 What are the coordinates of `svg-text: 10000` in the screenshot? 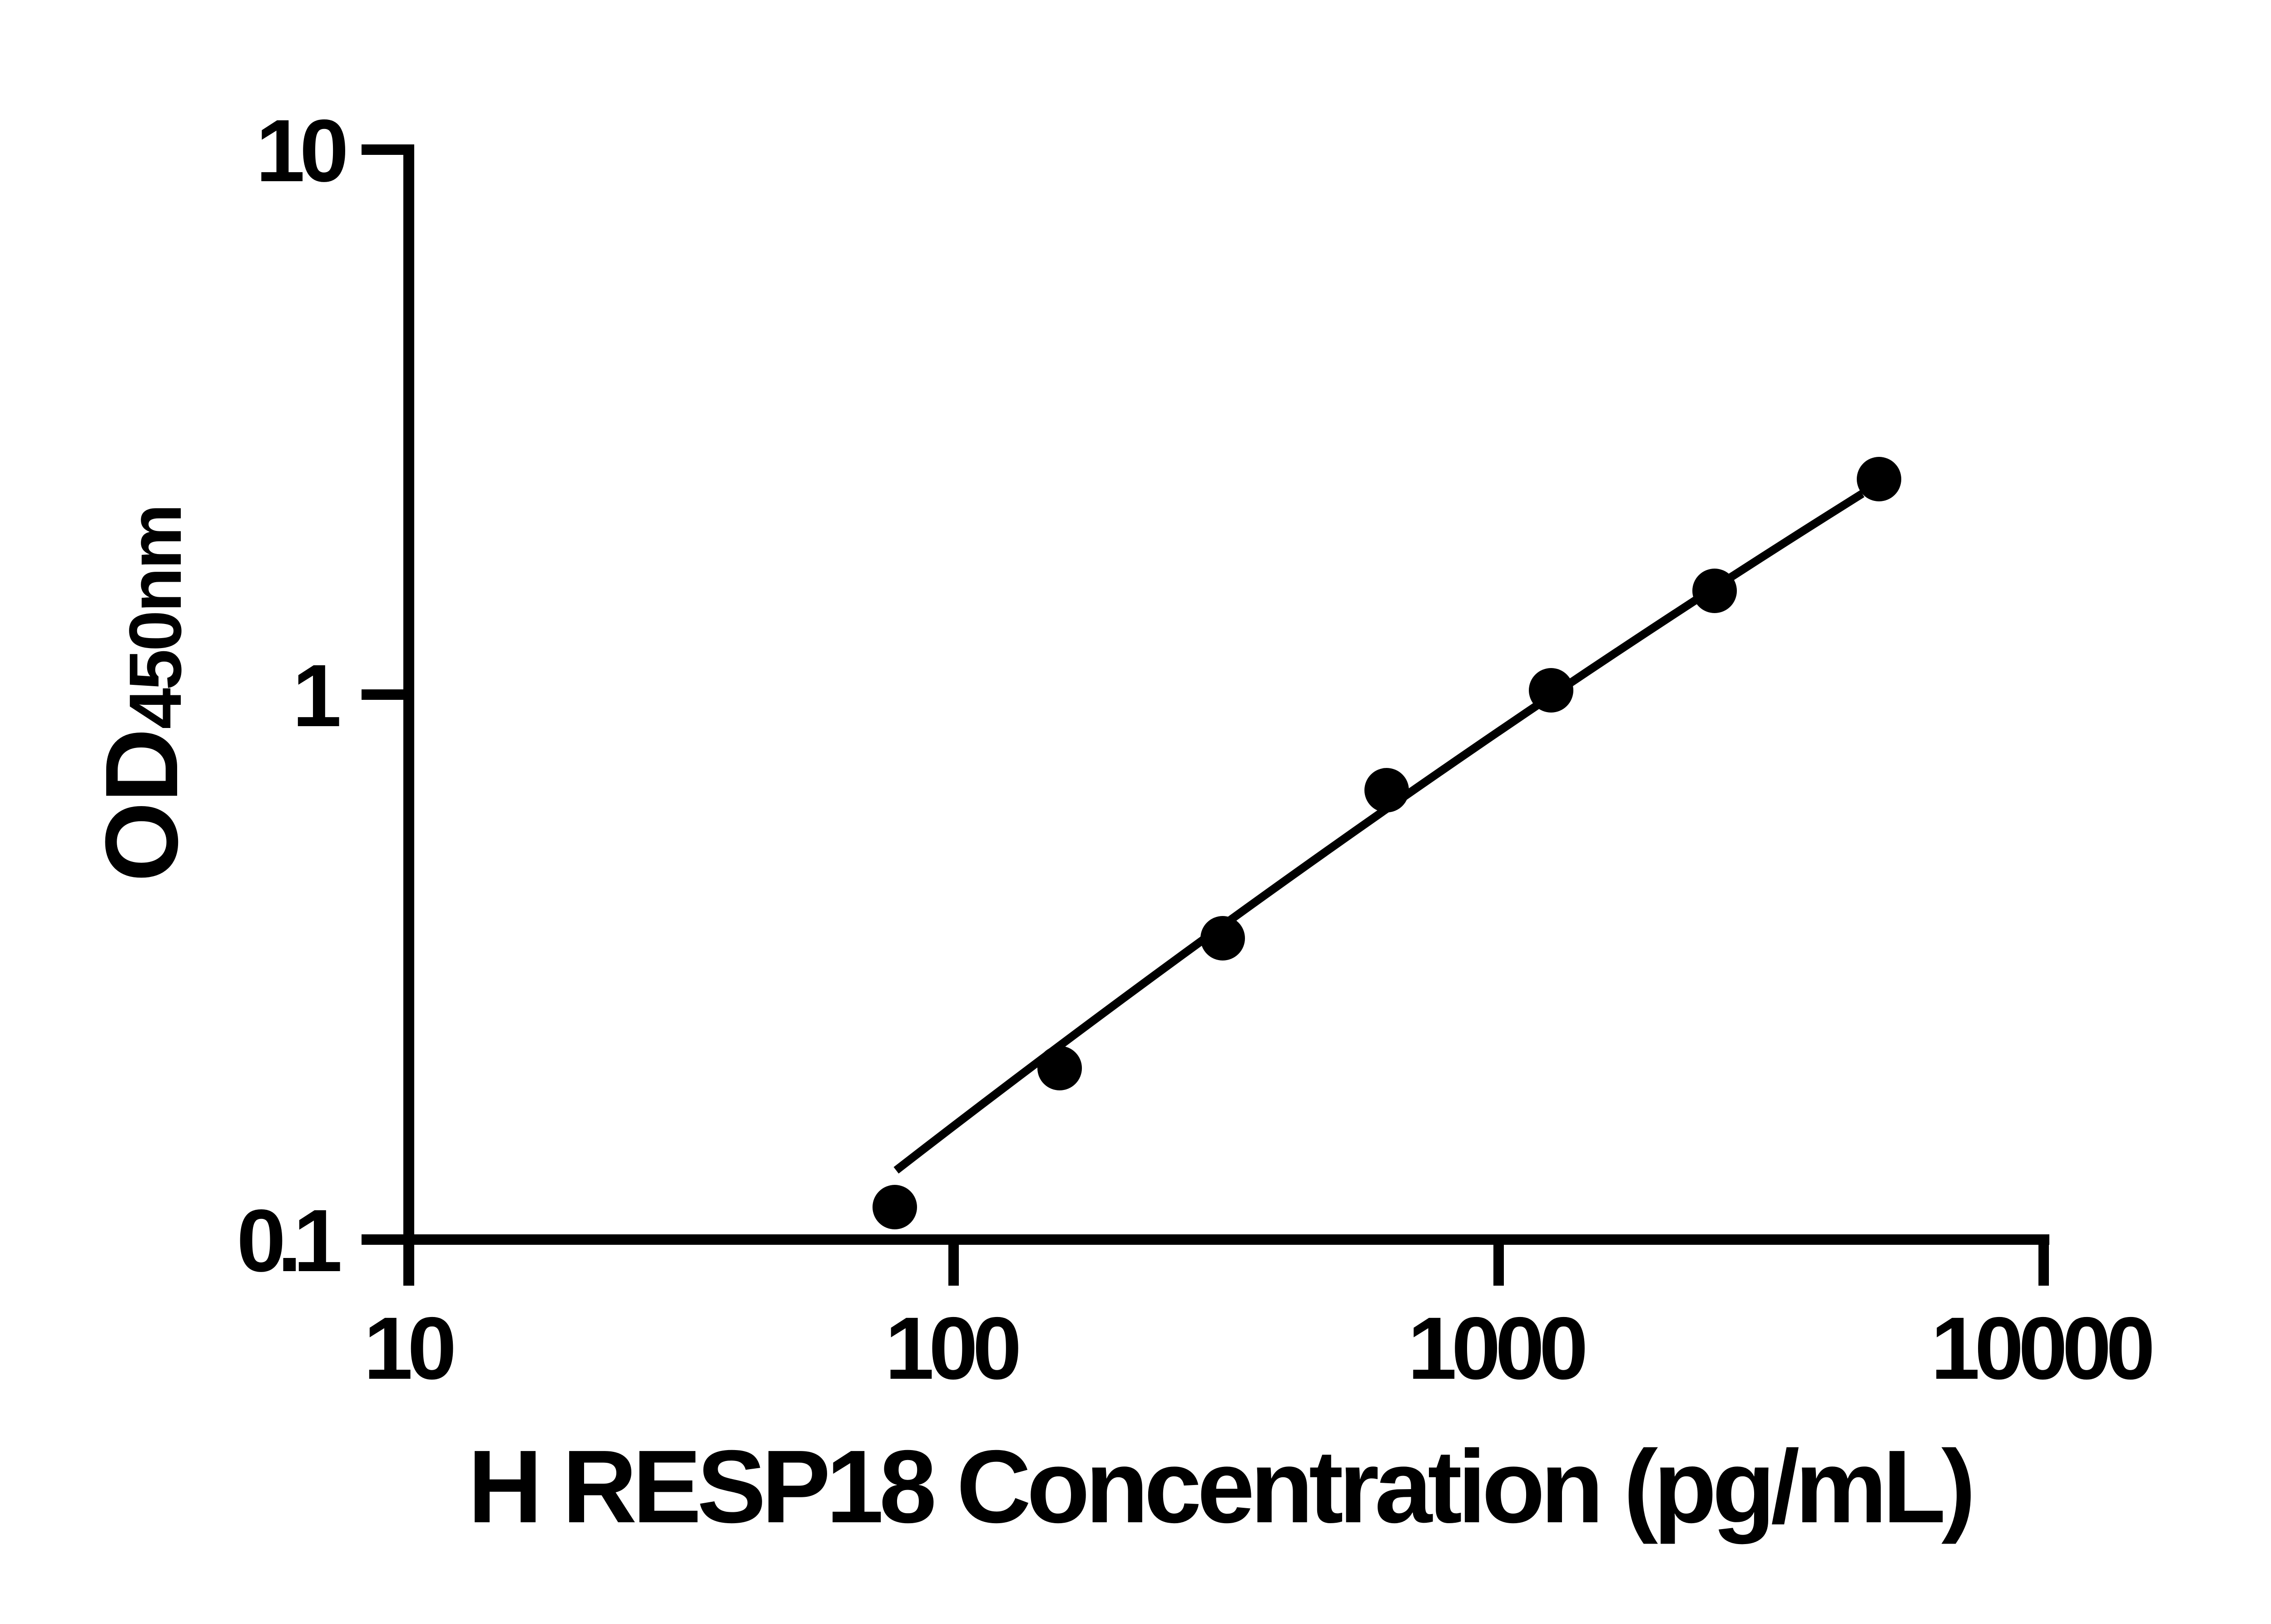 It's located at (2041, 1348).